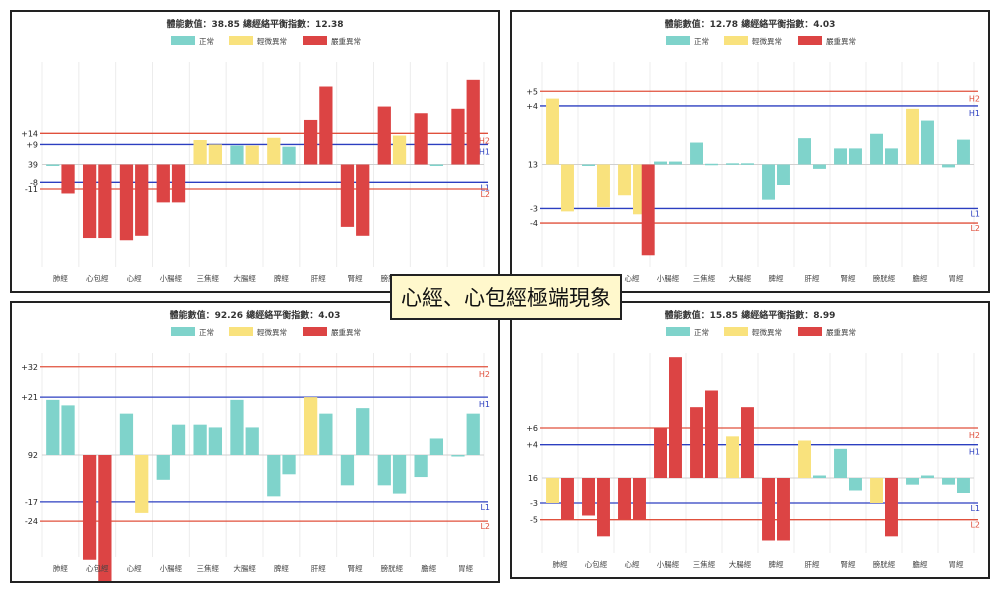 Image resolution: width=1000 pixels, height=593 pixels. What do you see at coordinates (740, 564) in the screenshot?
I see `category-label: 大腸經` at bounding box center [740, 564].